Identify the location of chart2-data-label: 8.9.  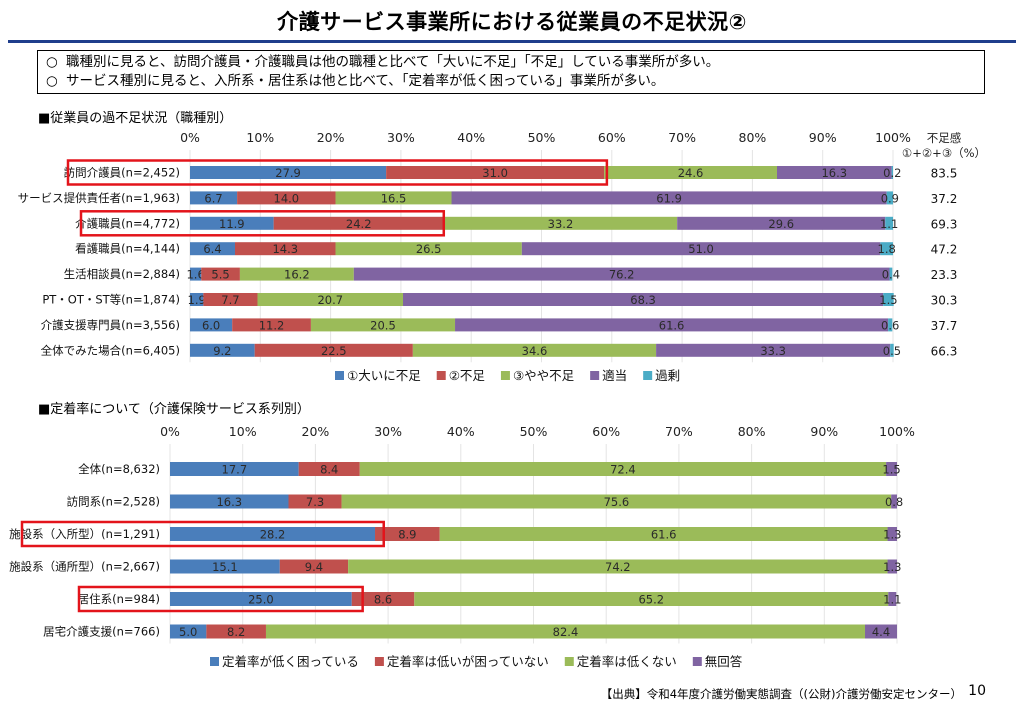
(407, 535).